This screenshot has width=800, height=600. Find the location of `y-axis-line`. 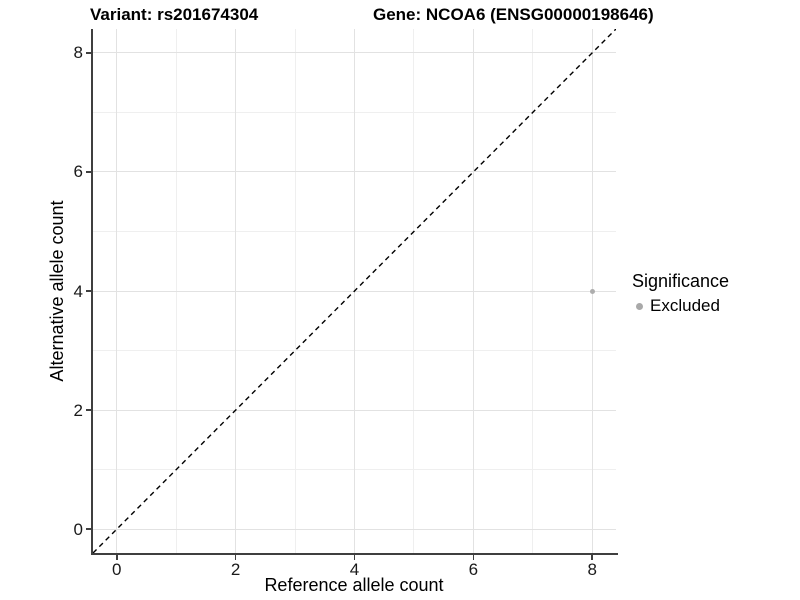

y-axis-line is located at coordinates (92, 292).